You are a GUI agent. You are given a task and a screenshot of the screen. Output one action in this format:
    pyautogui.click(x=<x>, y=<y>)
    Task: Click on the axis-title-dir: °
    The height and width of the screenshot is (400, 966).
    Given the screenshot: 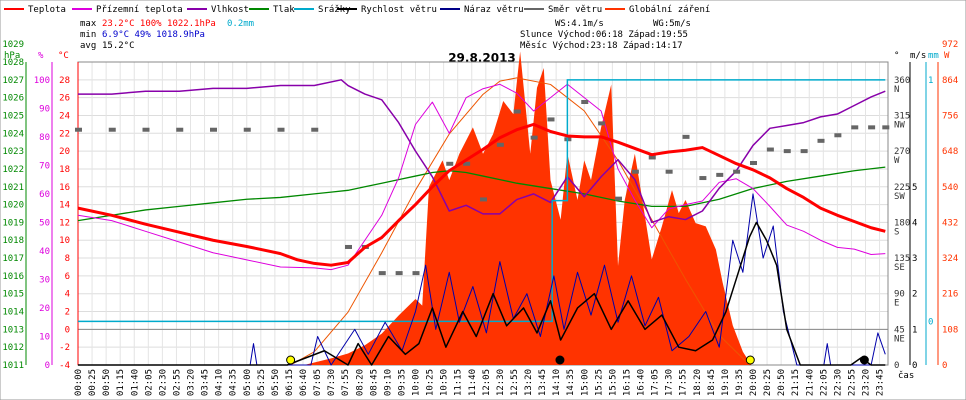 What is the action you would take?
    pyautogui.click(x=896, y=56)
    